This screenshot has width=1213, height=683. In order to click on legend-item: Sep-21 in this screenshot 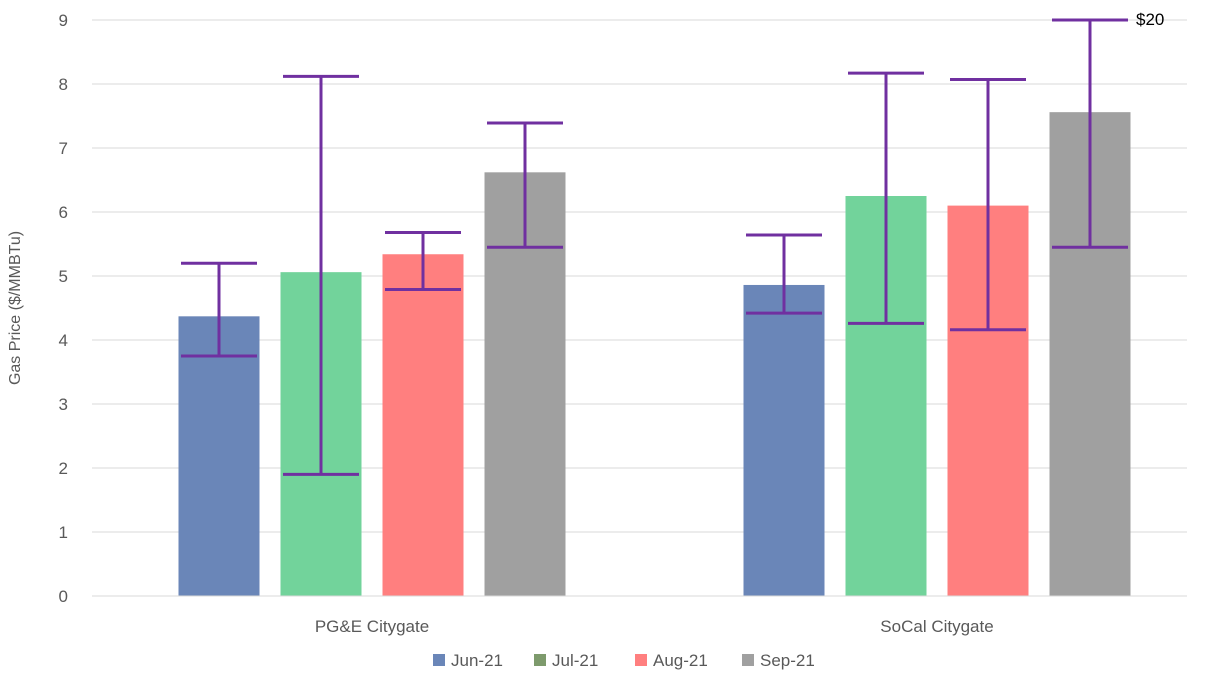, I will do `click(778, 660)`.